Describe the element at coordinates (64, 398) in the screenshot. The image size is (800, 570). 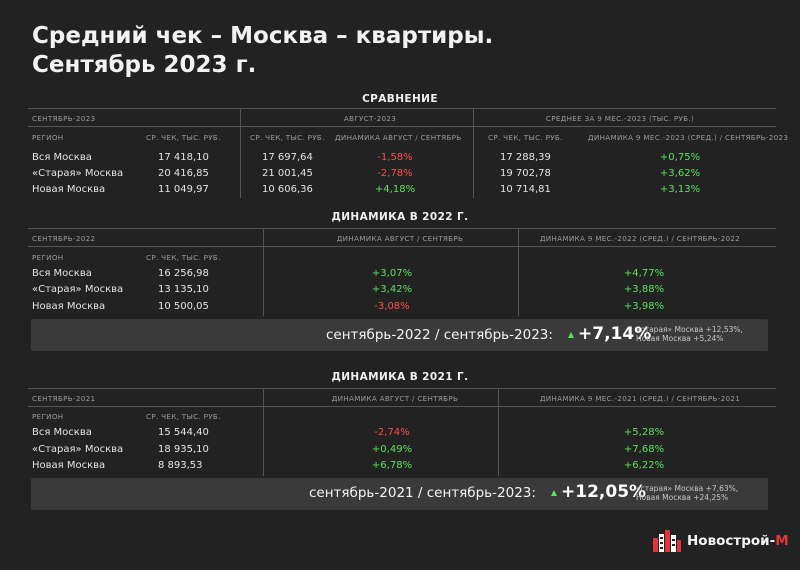
I see `col-header-sep2021: СЕНТЯБРЬ-2021` at that location.